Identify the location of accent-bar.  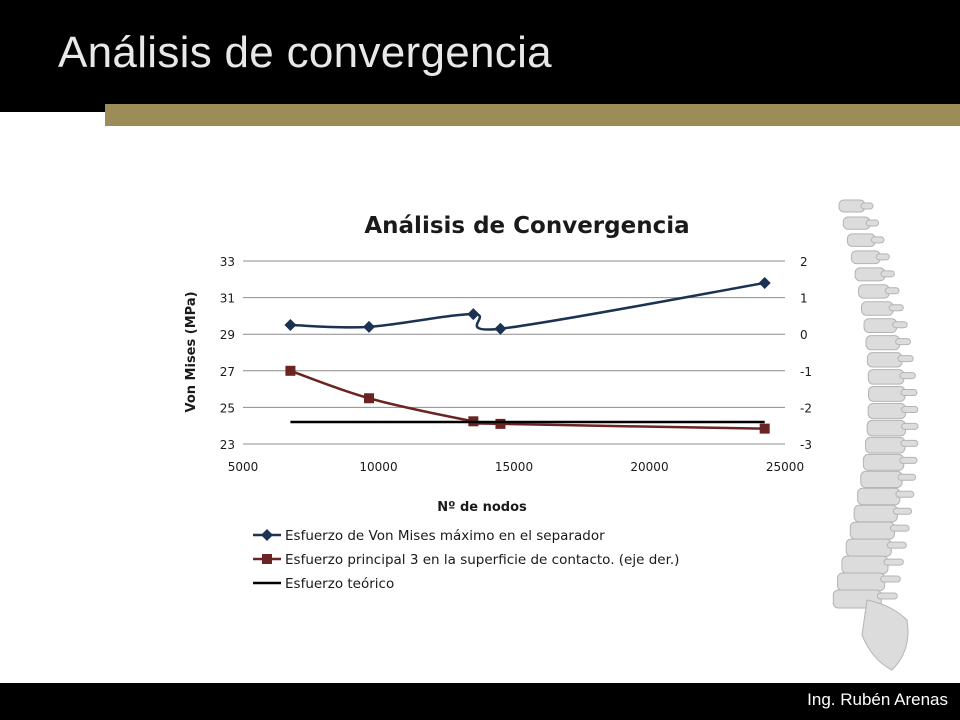
(532, 115).